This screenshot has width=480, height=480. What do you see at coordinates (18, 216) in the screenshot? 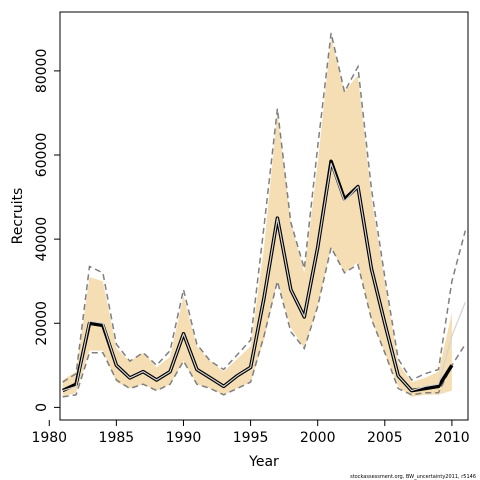
I see `y-axis-title: Recruits` at bounding box center [18, 216].